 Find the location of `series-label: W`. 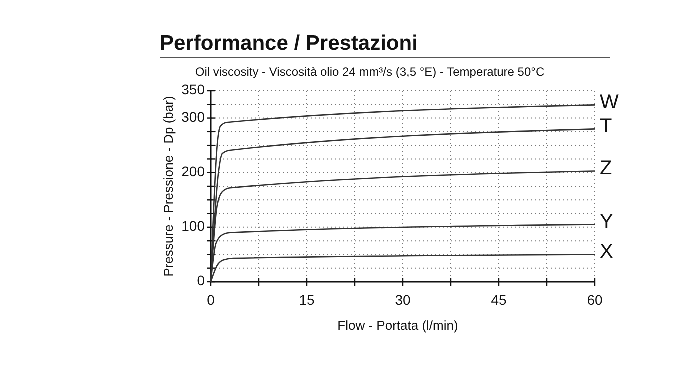

series-label: W is located at coordinates (609, 102).